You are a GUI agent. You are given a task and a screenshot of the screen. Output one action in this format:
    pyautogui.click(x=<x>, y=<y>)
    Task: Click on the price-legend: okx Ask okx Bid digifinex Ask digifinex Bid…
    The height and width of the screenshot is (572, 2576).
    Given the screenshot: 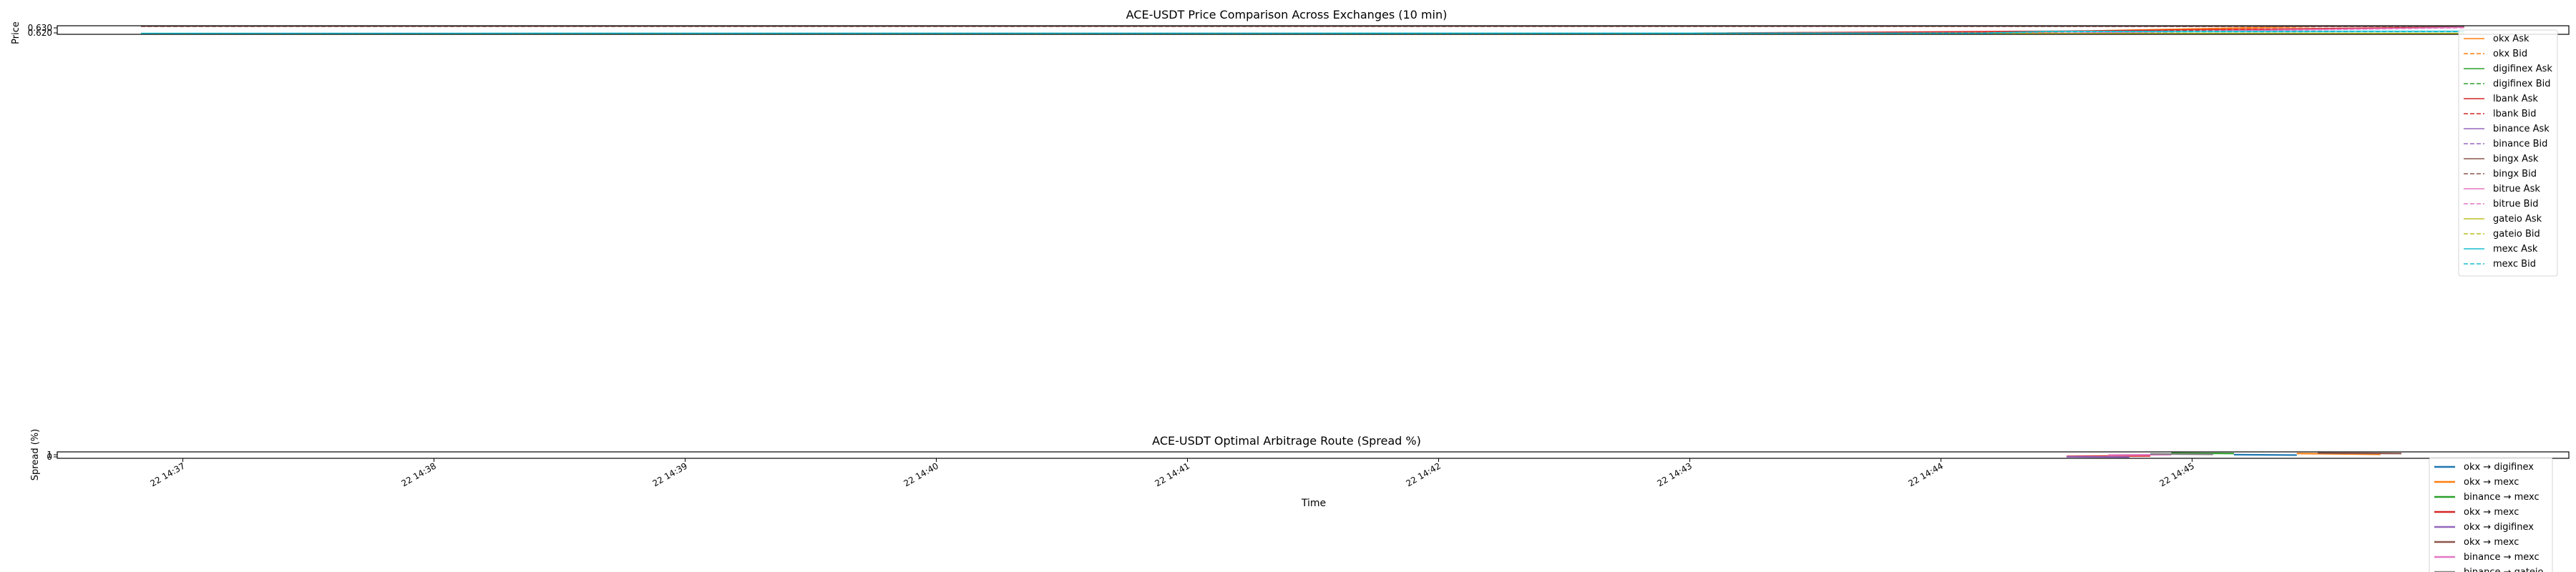 What is the action you would take?
    pyautogui.click(x=2508, y=153)
    